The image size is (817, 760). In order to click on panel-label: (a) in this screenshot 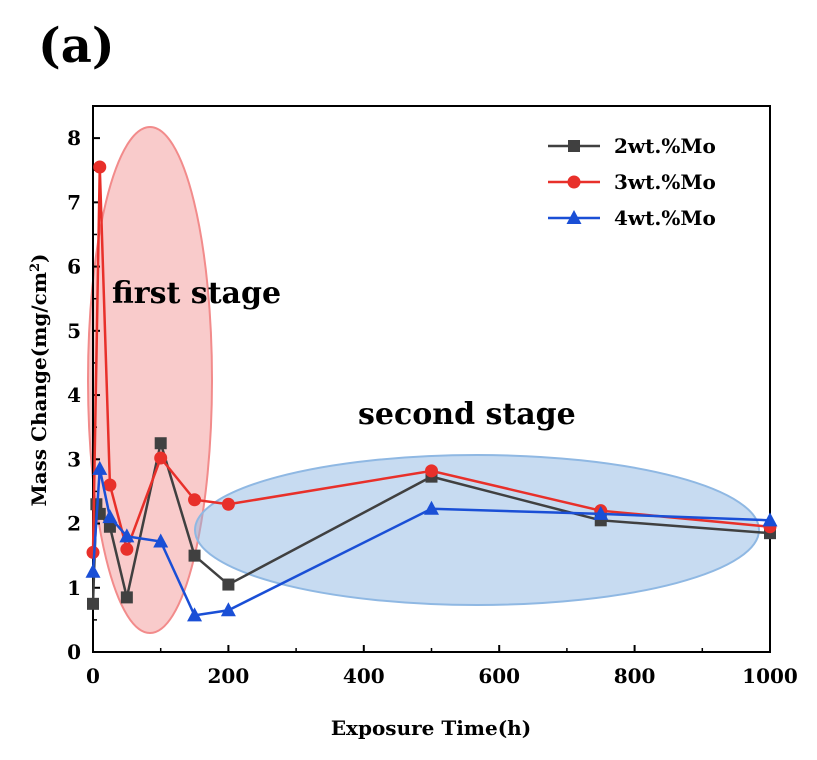, I will do `click(76, 46)`.